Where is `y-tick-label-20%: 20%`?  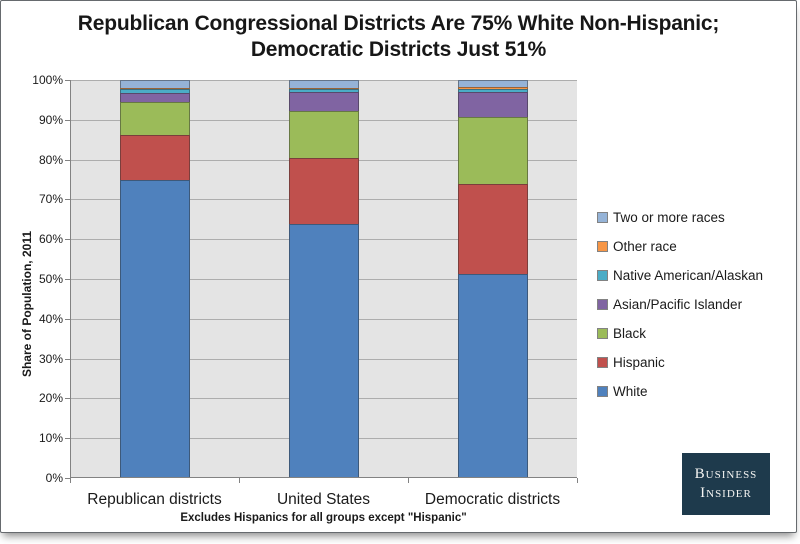 y-tick-label-20%: 20% is located at coordinates (50, 398).